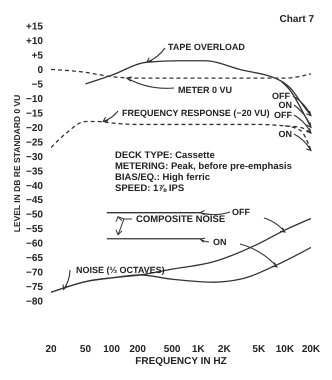  What do you see at coordinates (285, 350) in the screenshot?
I see `x-tick-label: 10K` at bounding box center [285, 350].